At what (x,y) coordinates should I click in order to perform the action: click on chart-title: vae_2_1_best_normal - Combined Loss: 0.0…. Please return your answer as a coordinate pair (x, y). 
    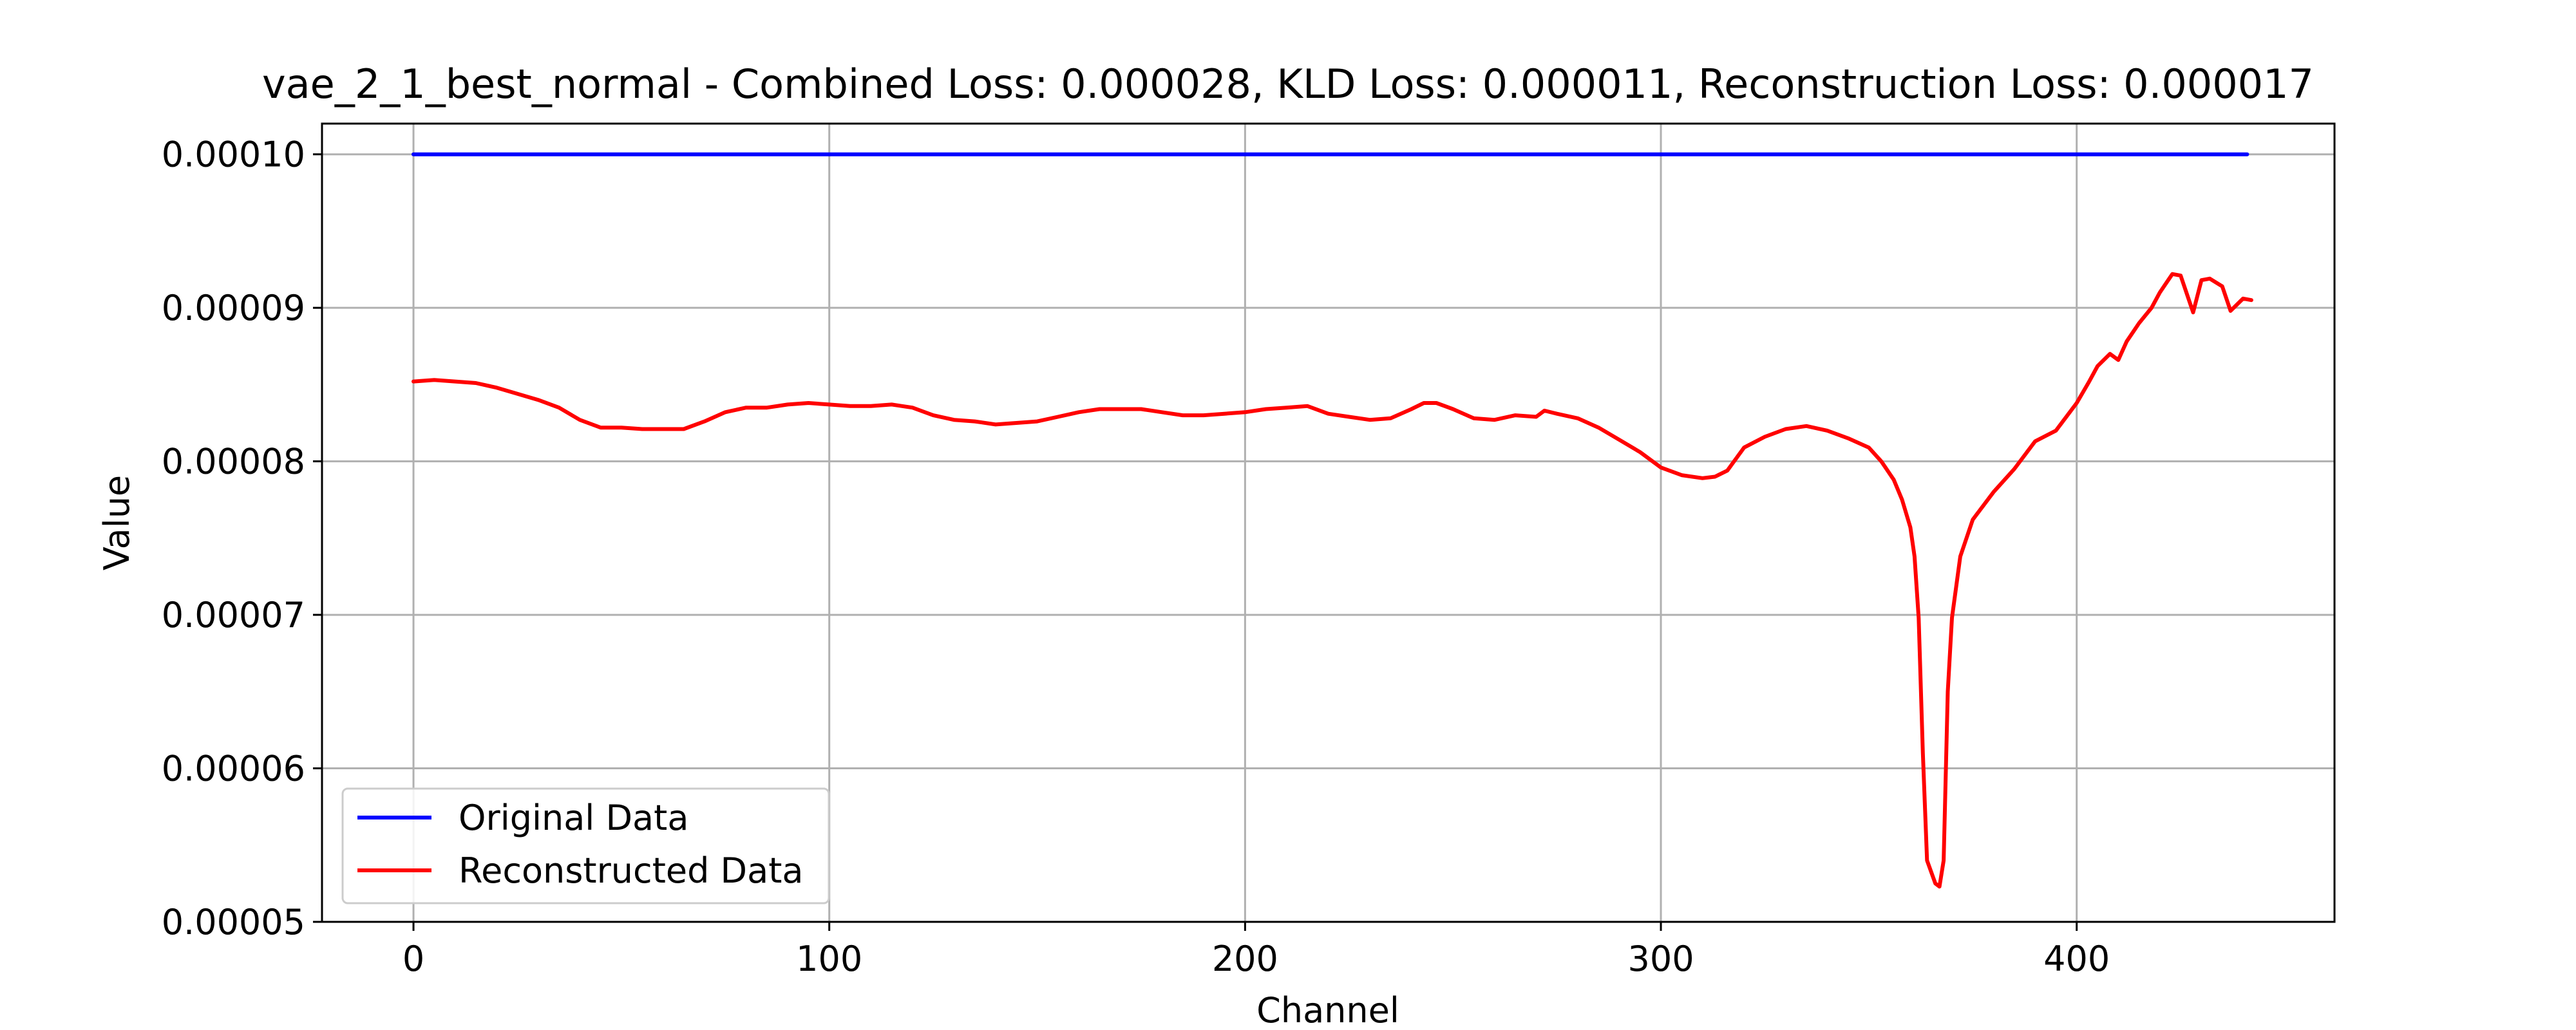
    Looking at the image, I should click on (1288, 84).